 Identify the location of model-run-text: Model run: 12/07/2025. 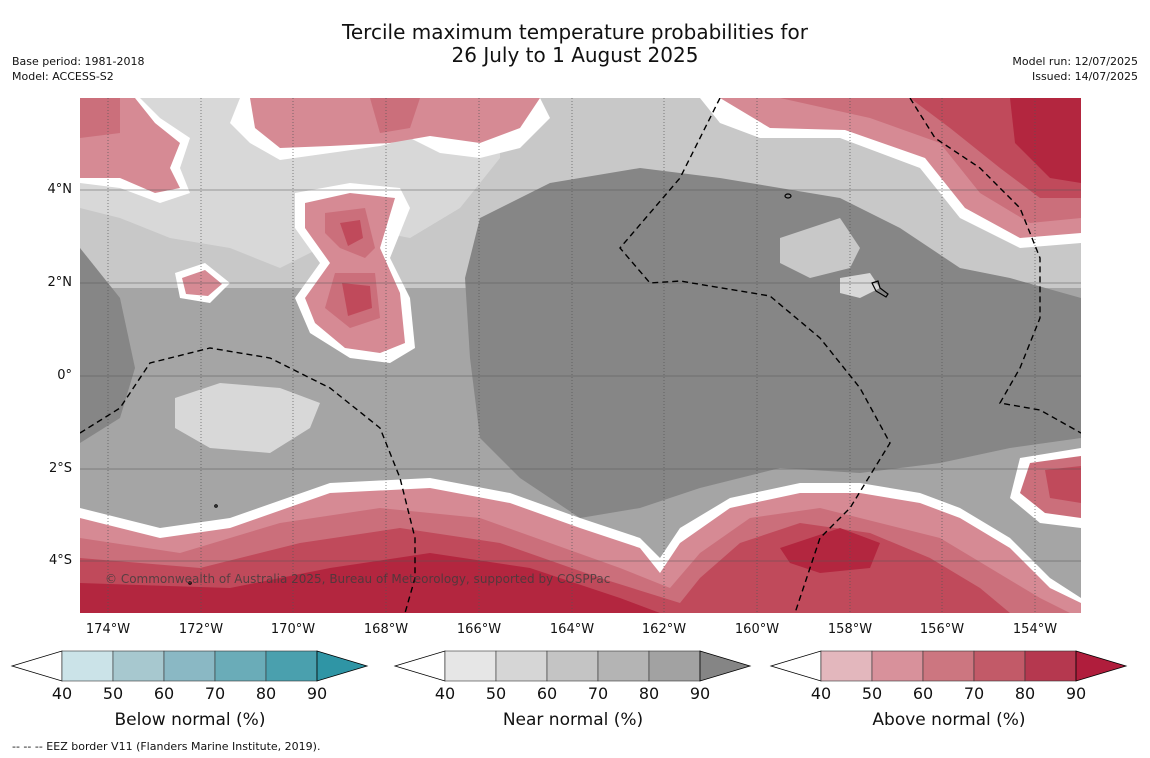
(1075, 61).